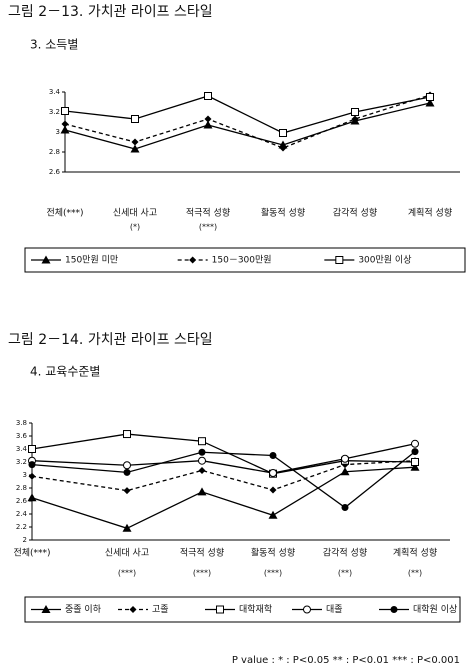 The image size is (476, 670). I want to click on y-tick-label: 3.8, so click(21, 423).